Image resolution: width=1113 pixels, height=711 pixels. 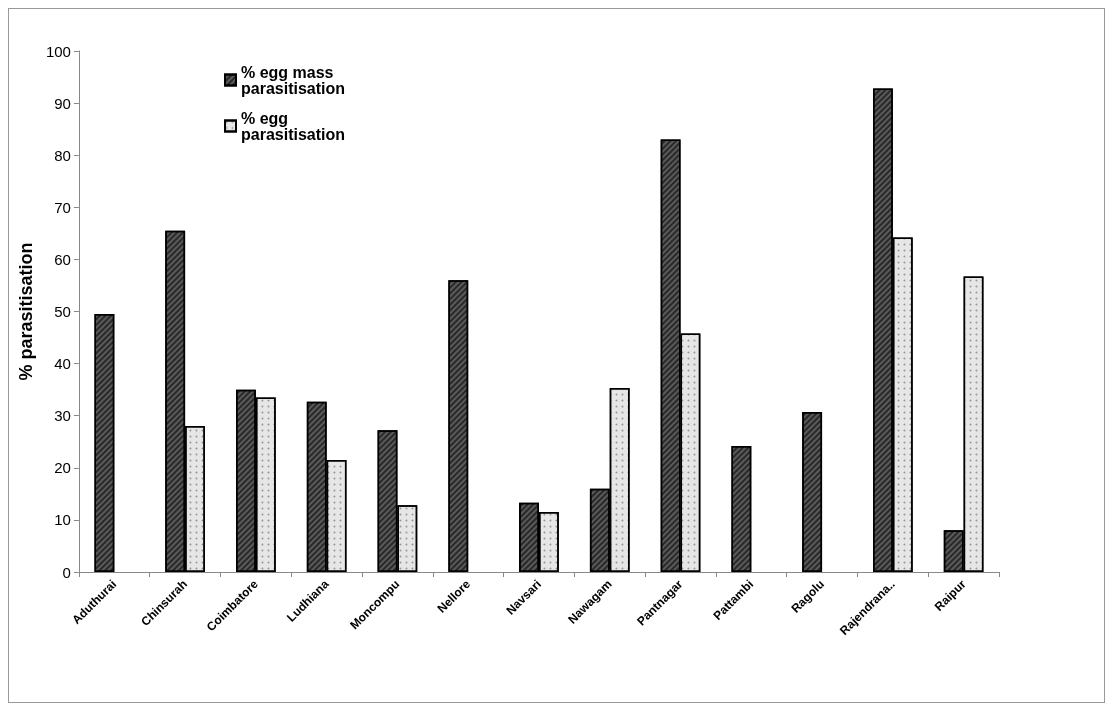 What do you see at coordinates (62, 311) in the screenshot?
I see `y-tick-label: 50` at bounding box center [62, 311].